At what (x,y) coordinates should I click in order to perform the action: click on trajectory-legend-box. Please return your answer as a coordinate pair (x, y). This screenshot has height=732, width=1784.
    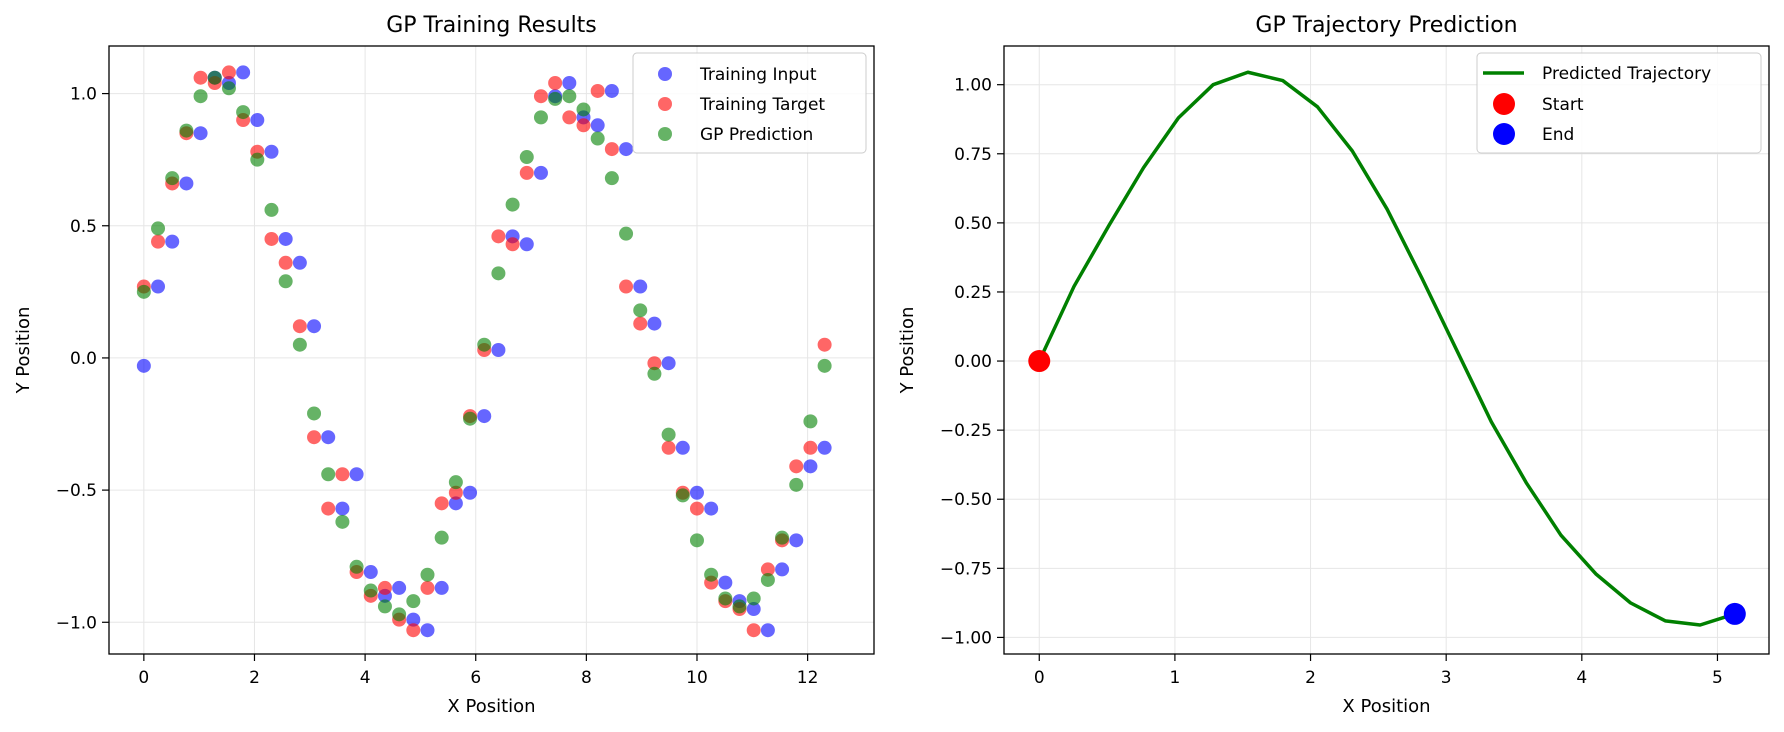
    Looking at the image, I should click on (1619, 103).